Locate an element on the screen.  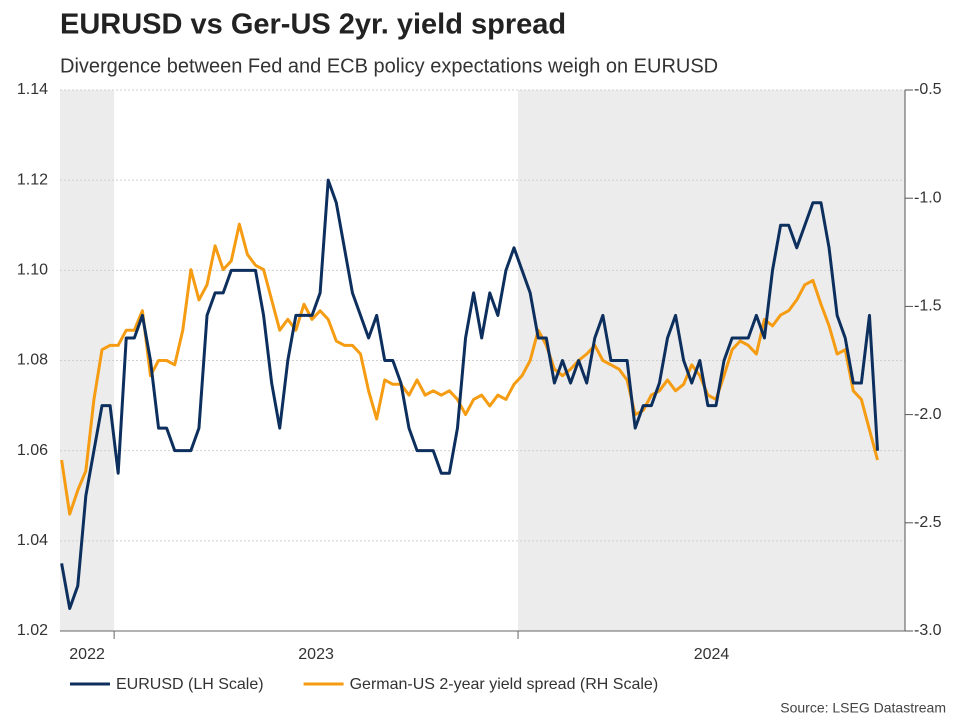
y-tick-label: 1.10 is located at coordinates (32, 270).